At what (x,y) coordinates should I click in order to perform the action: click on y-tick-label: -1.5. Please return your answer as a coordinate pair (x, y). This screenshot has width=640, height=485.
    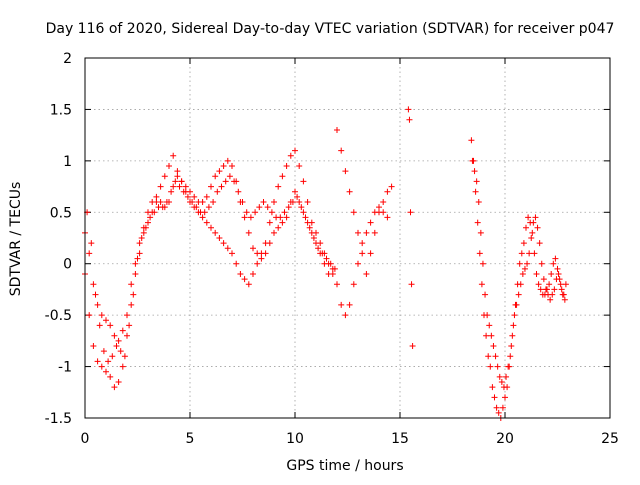
    Looking at the image, I should click on (58, 419).